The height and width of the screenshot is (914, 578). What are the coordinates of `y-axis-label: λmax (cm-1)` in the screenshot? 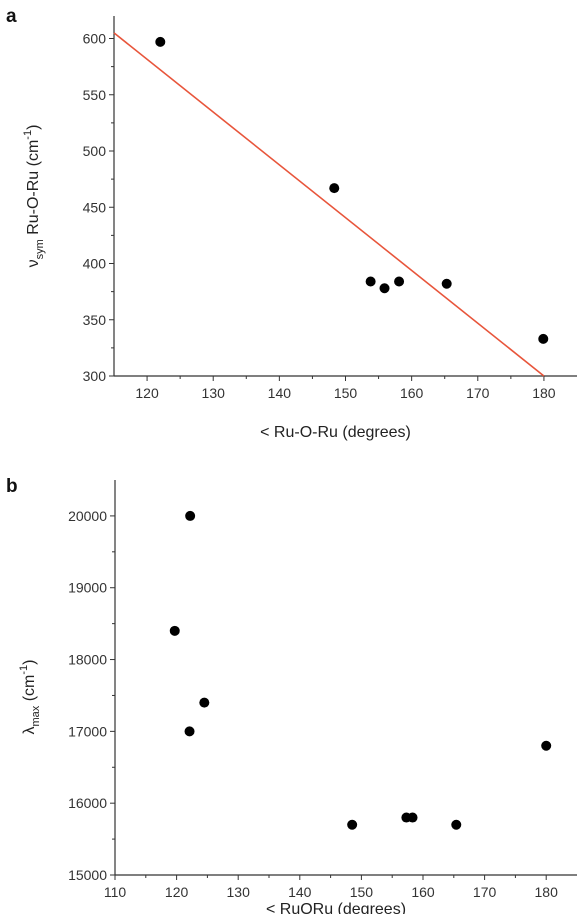 It's located at (30, 697).